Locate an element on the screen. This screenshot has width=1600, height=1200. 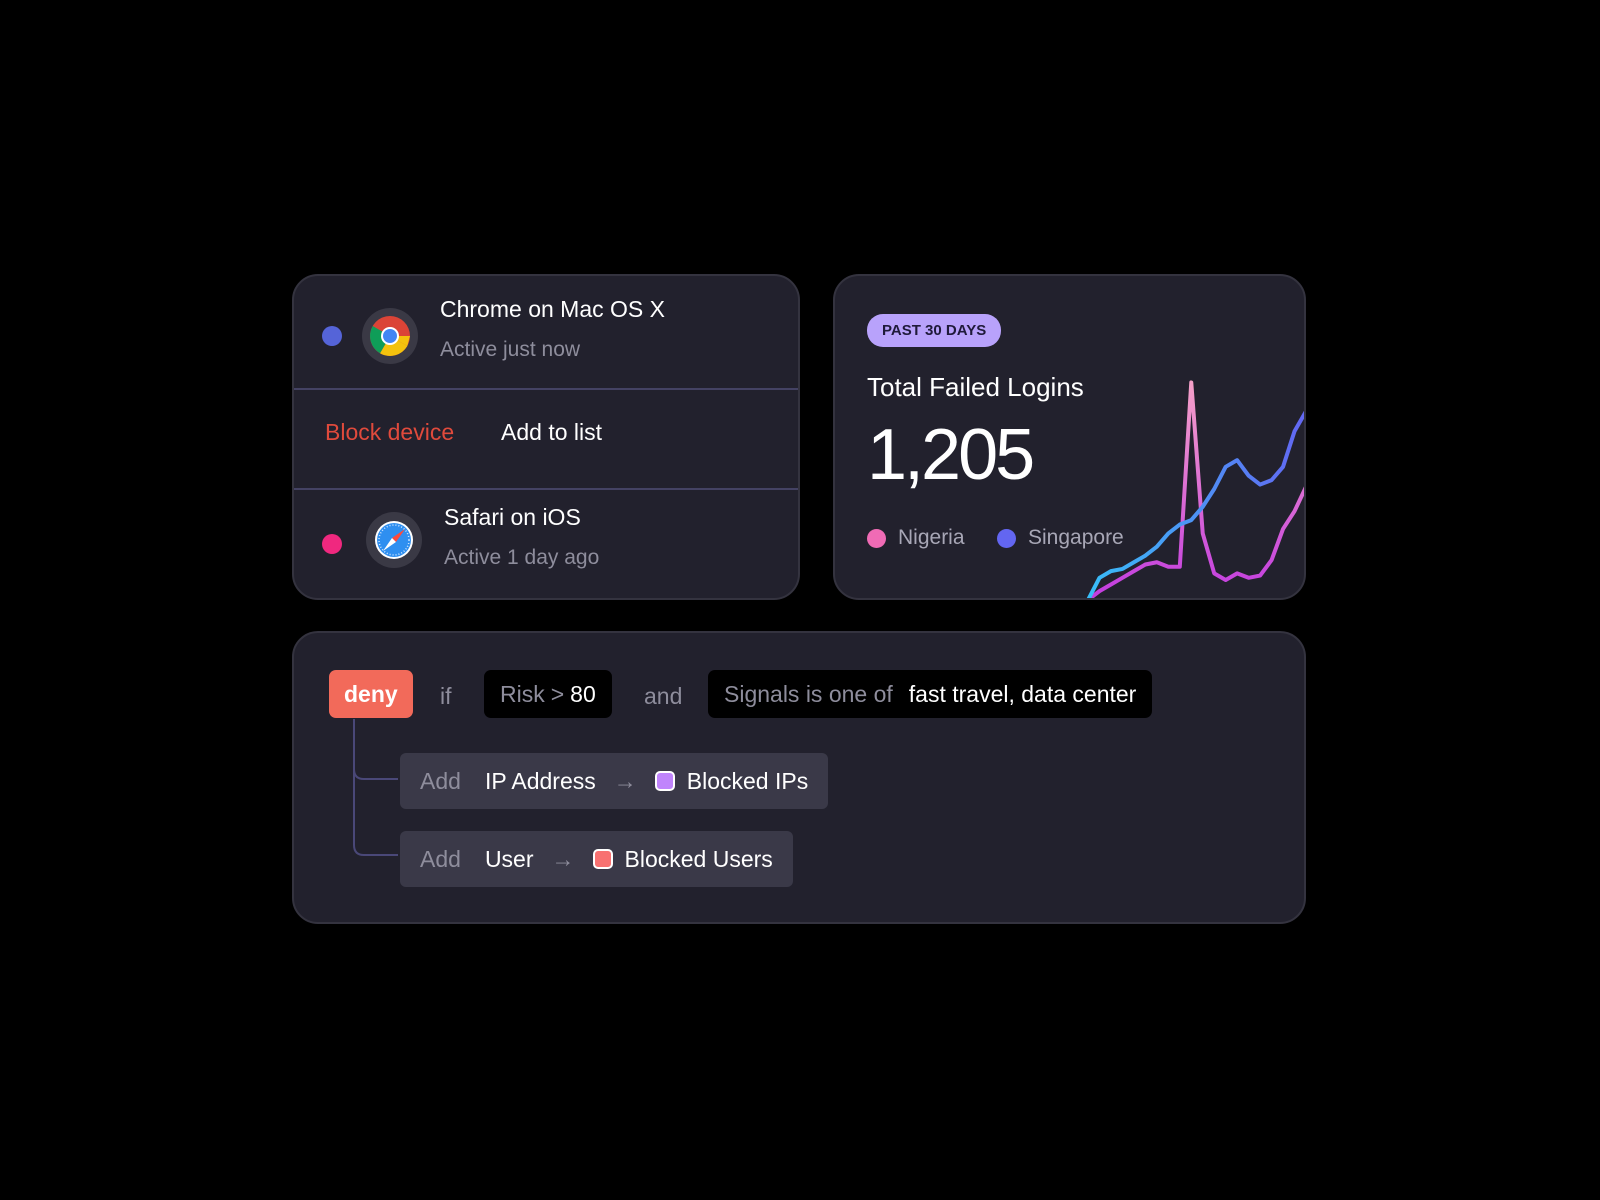
legend-nigeria: Nigeria is located at coordinates (916, 538).